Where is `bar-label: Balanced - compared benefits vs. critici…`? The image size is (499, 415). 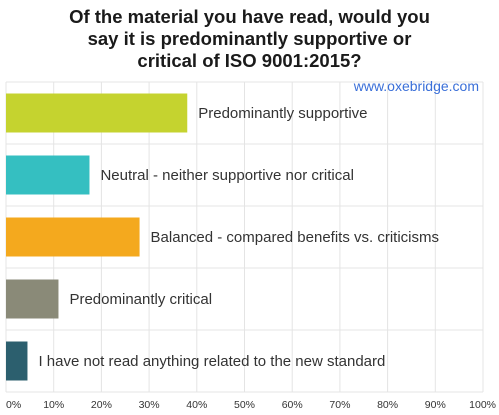 bar-label: Balanced - compared benefits vs. critici… is located at coordinates (295, 237).